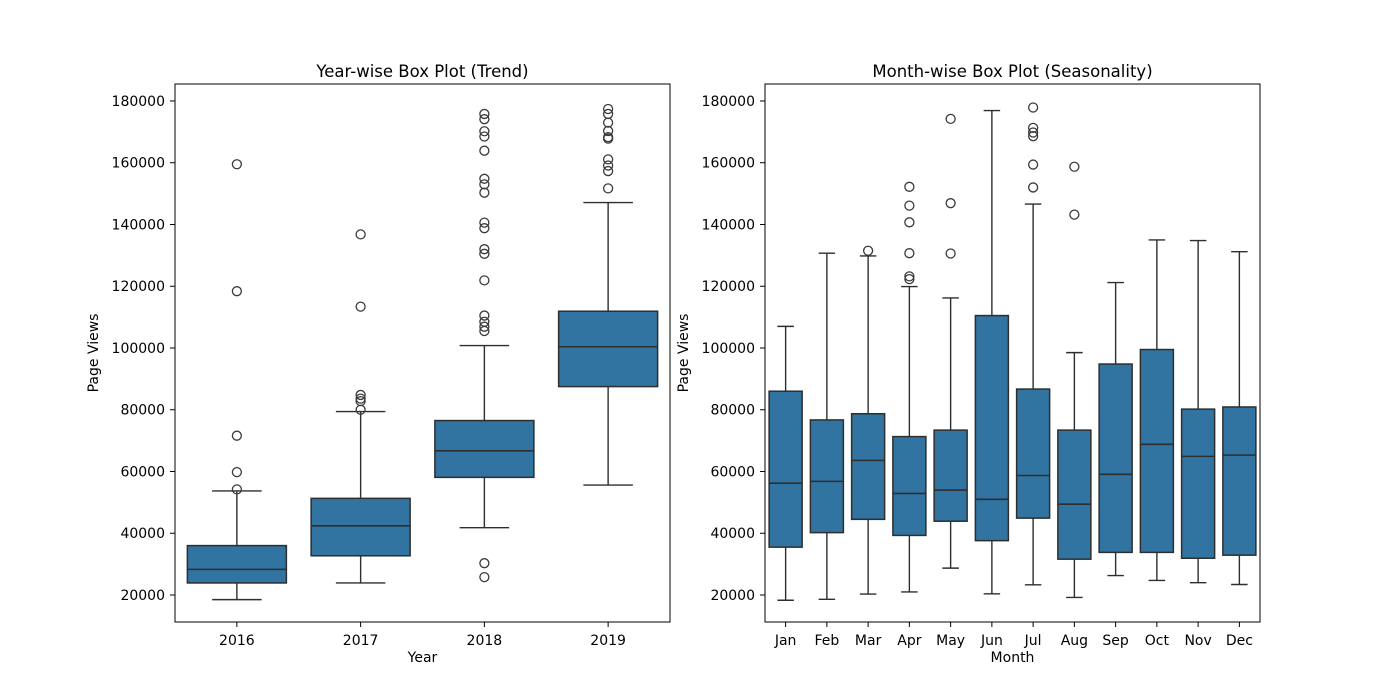 This screenshot has width=1400, height=700. Describe the element at coordinates (421, 71) in the screenshot. I see `year-plot-title: Year-wise Box Plot (Trend)` at that location.